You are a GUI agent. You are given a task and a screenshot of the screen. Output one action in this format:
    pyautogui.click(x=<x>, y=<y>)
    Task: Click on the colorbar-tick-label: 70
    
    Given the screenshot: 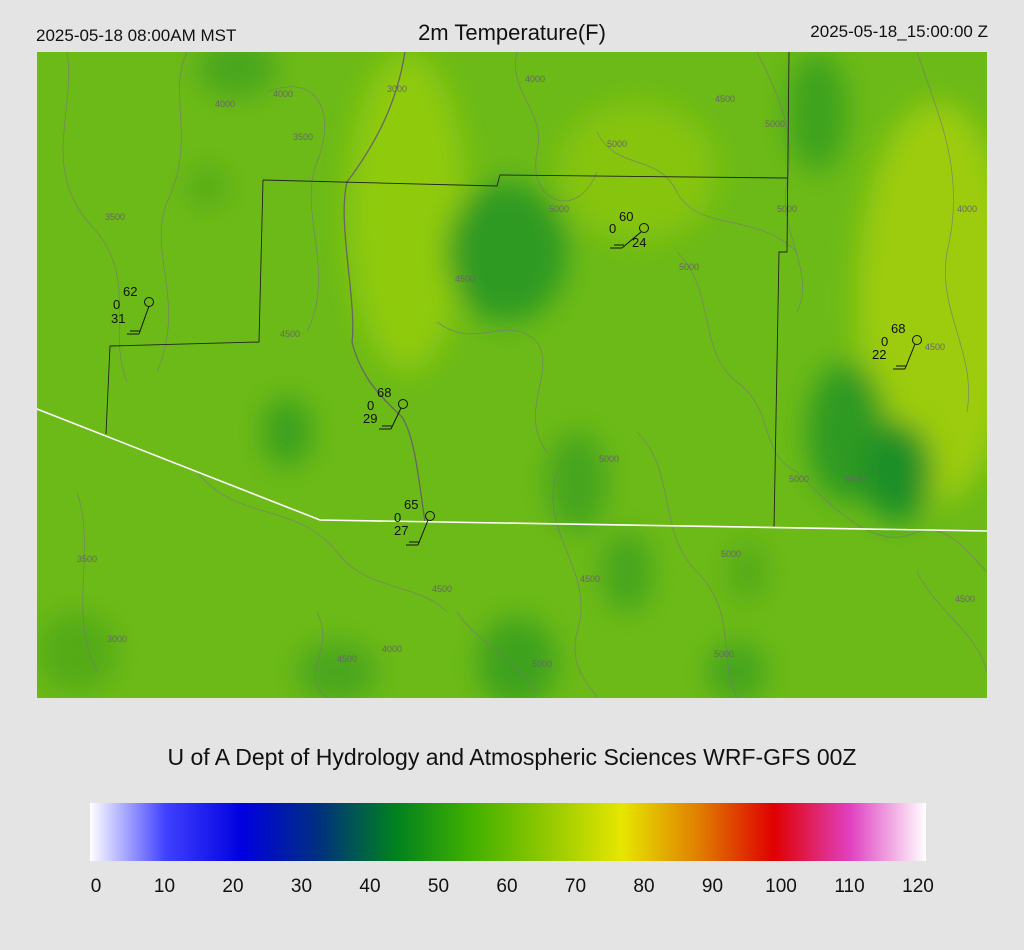 What is the action you would take?
    pyautogui.click(x=575, y=886)
    